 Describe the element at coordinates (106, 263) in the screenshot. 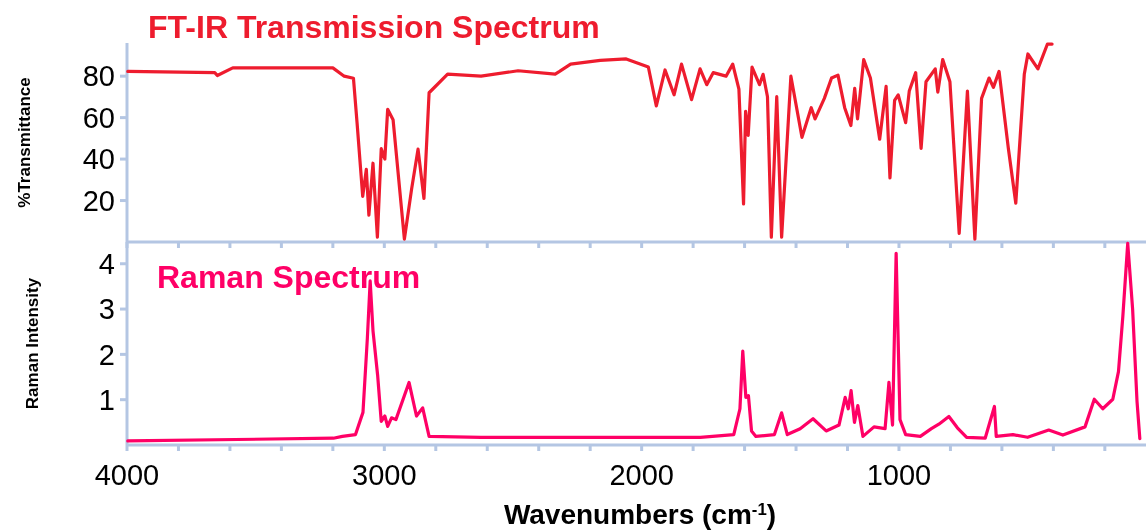

I see `y-tick-label: 4` at that location.